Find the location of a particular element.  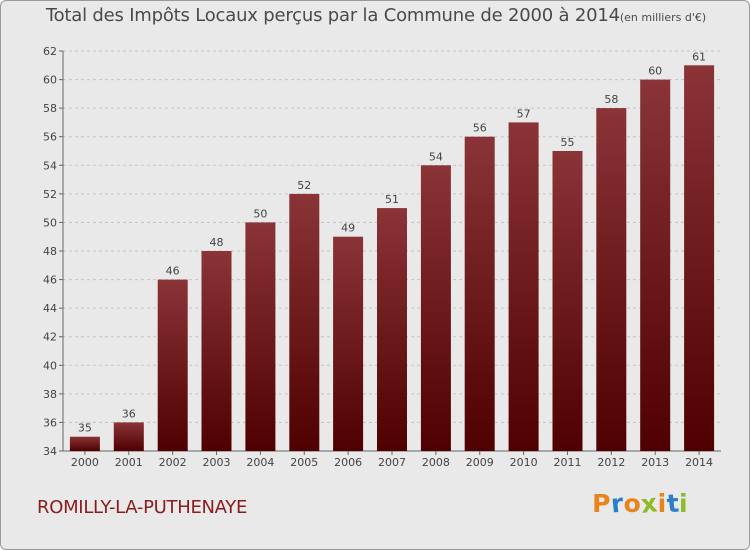

bar-2013 is located at coordinates (655, 265).